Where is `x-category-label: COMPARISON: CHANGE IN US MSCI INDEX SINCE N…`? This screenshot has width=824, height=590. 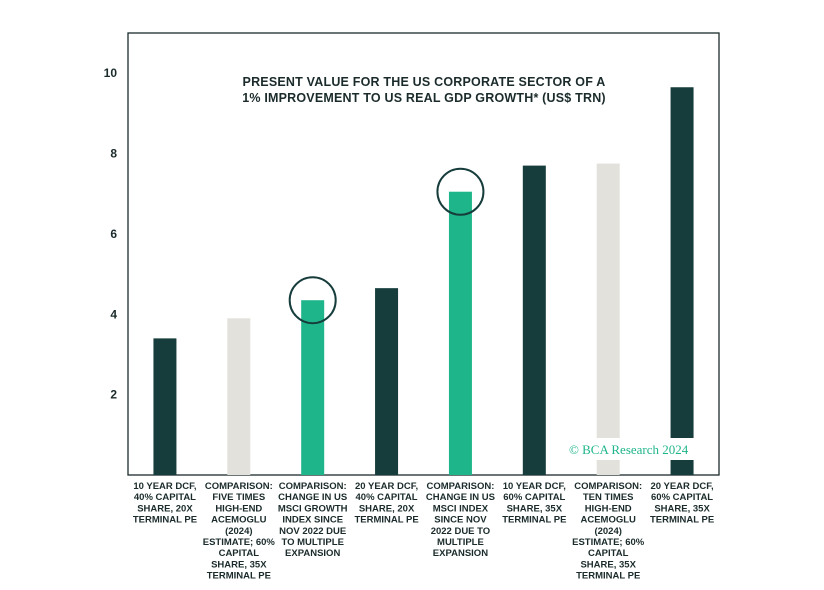 x-category-label: COMPARISON: CHANGE IN US MSCI INDEX SINCE N… is located at coordinates (460, 520).